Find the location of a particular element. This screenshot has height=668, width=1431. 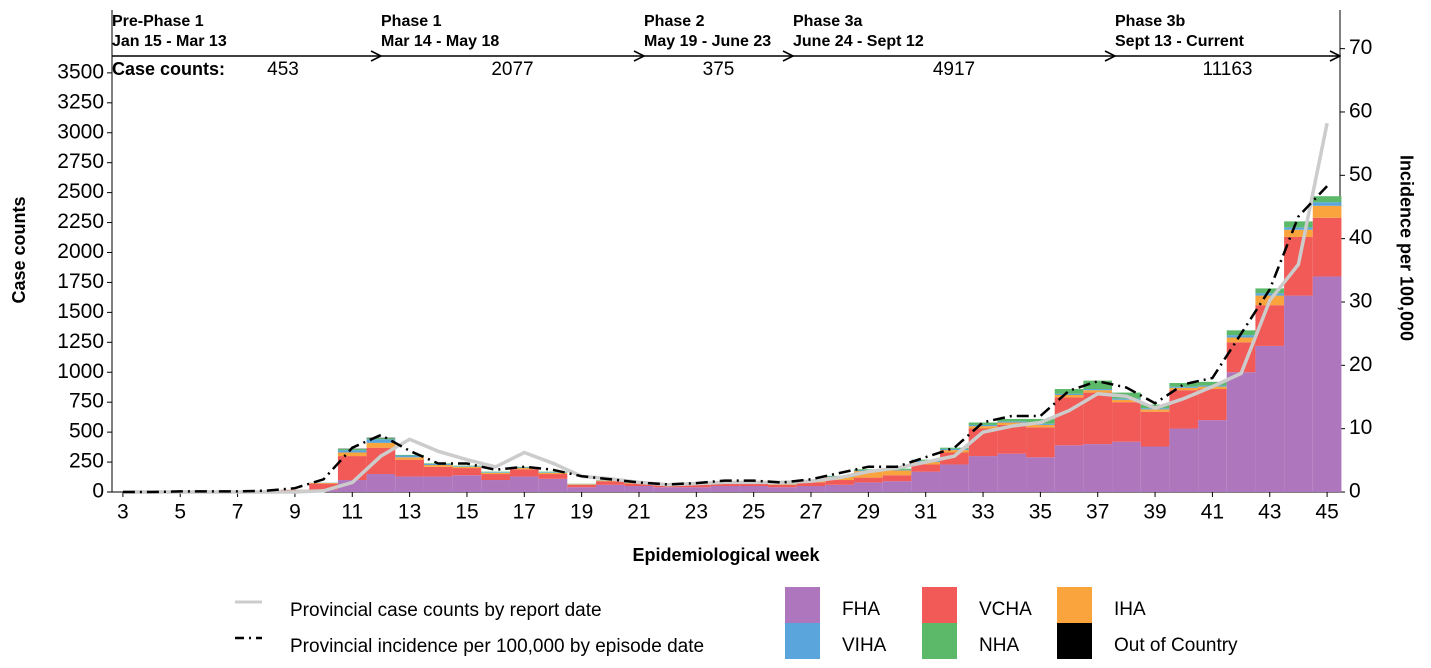

x-tick-label: 7 is located at coordinates (238, 512).